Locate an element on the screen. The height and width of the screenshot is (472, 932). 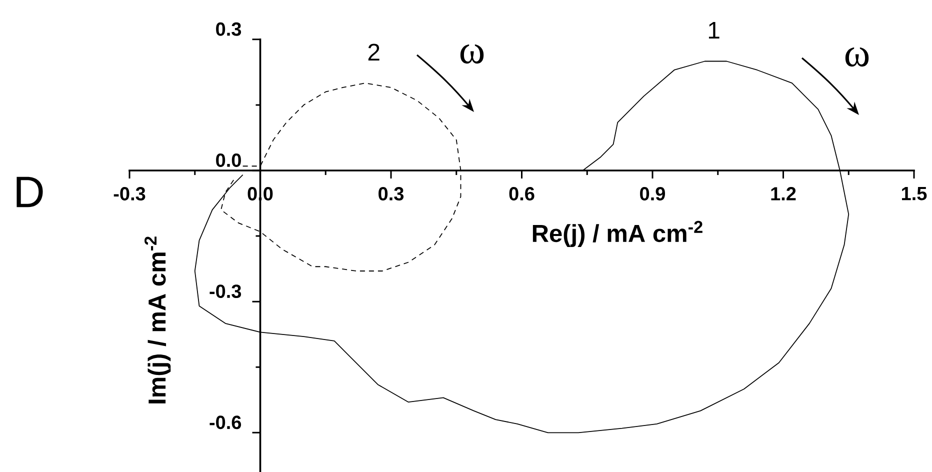
x-tick-label: 0.9 is located at coordinates (653, 193).